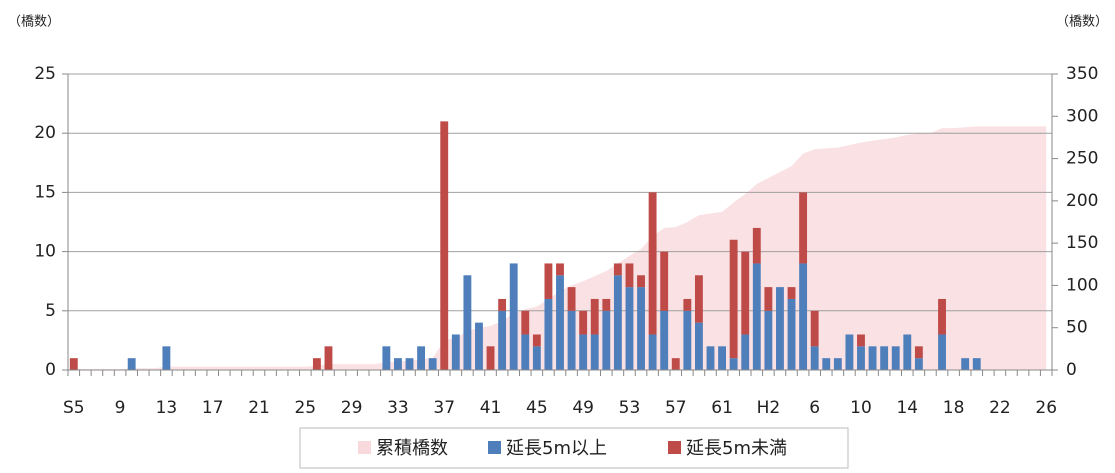  I want to click on x-tick-label: 17, so click(213, 408).